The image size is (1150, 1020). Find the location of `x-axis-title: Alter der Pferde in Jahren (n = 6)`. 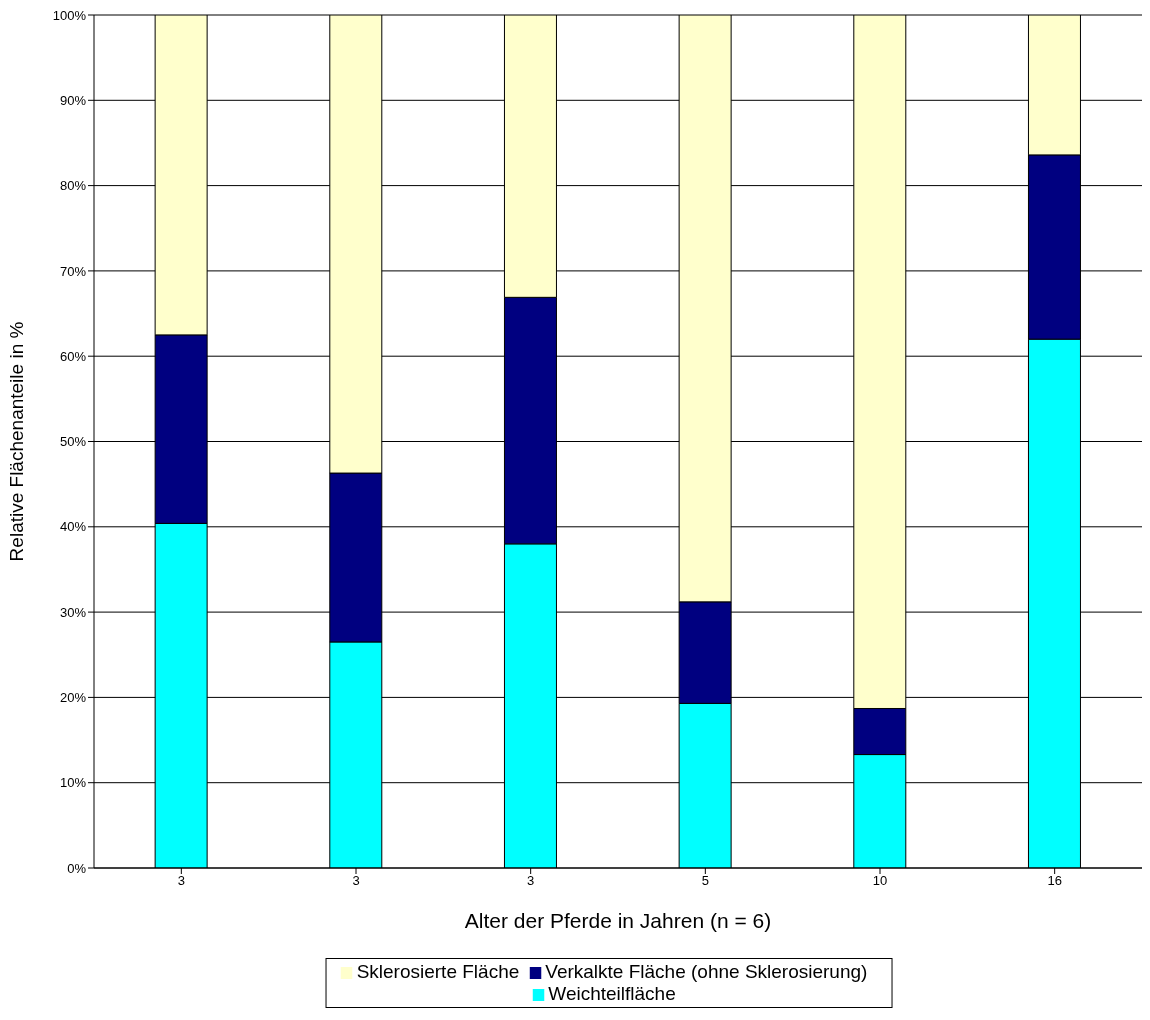

x-axis-title: Alter der Pferde in Jahren (n = 6) is located at coordinates (618, 920).